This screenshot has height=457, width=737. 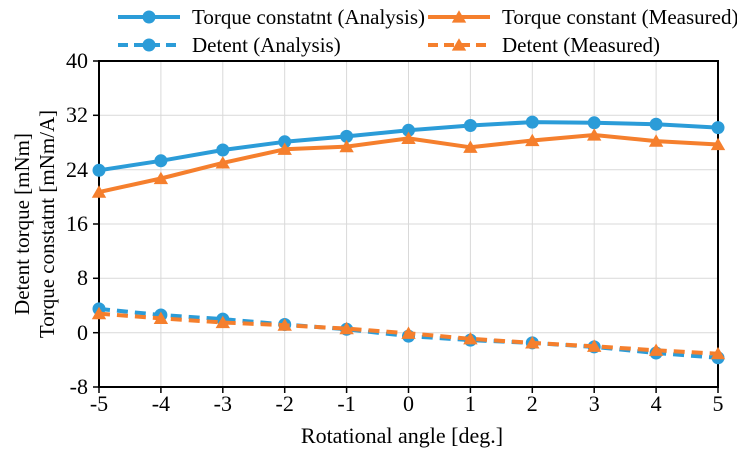 I want to click on legend-item-torque-measured: Torque constant (Measured), so click(x=582, y=17).